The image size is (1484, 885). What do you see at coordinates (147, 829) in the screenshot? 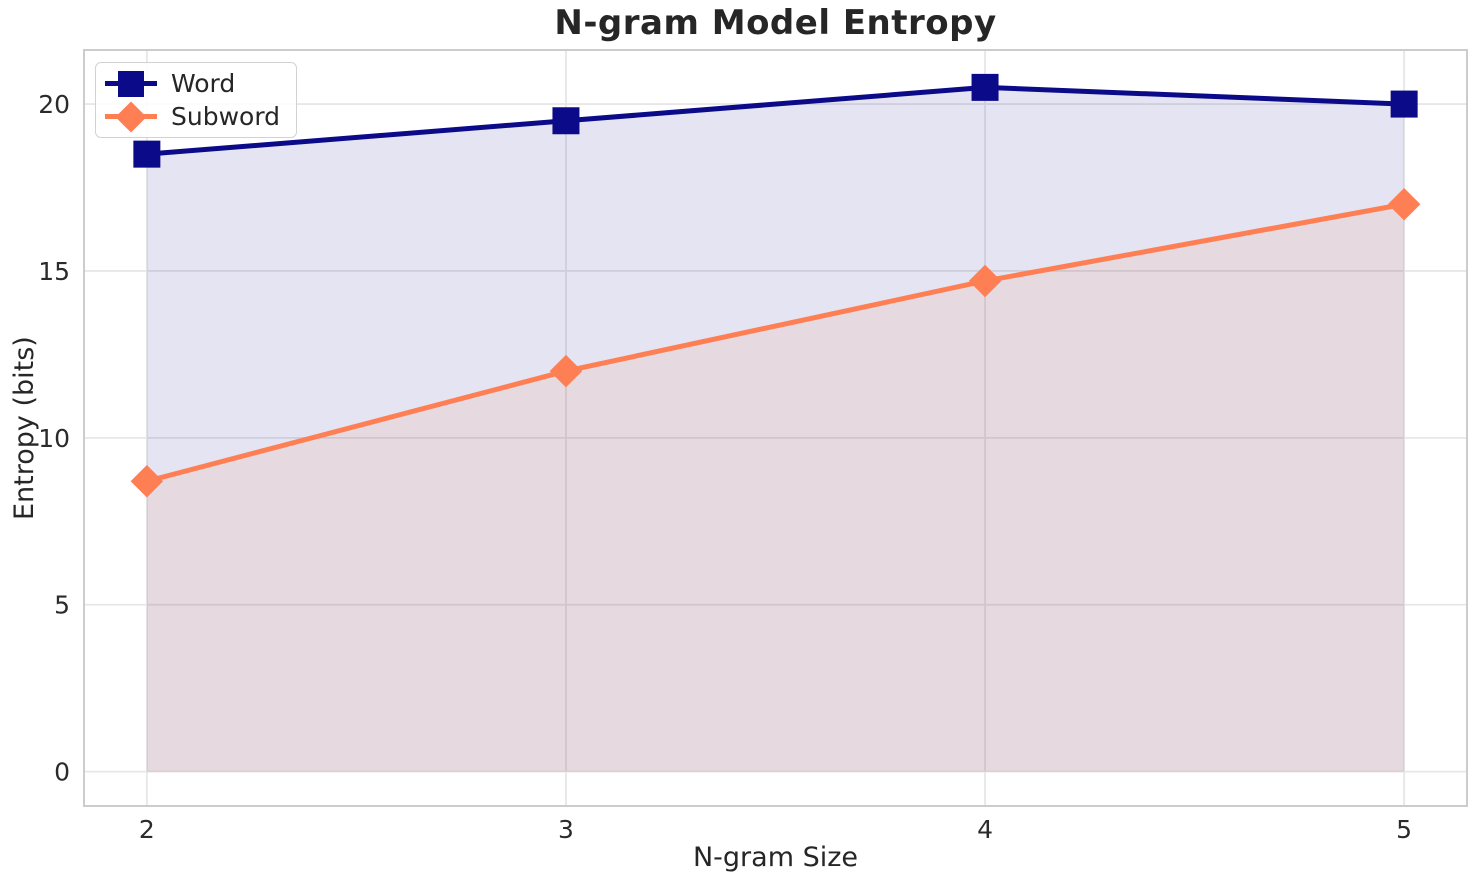
I see `x-tick-label: 2` at bounding box center [147, 829].